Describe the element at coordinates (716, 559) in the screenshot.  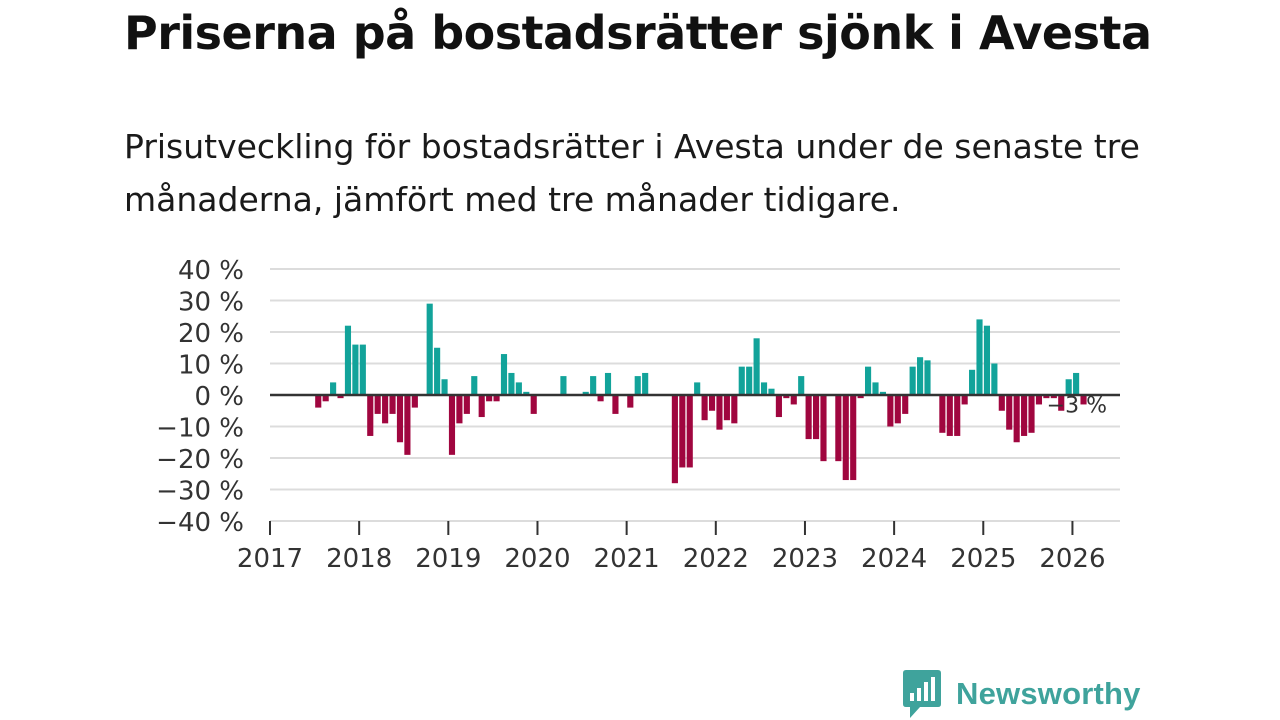
I see `x-tick-label: 2022` at that location.